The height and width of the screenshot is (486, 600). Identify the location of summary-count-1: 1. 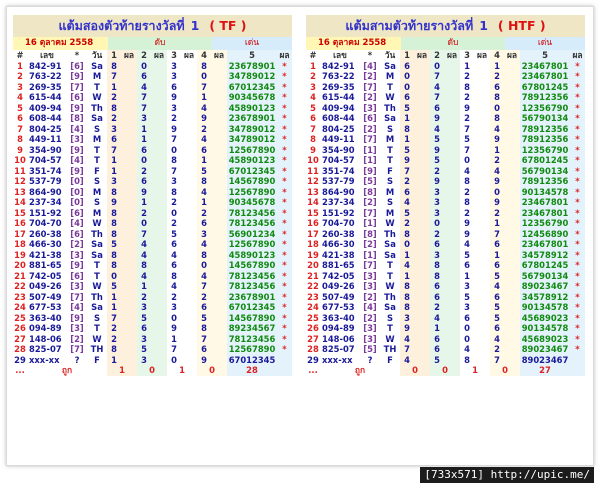
(122, 370).